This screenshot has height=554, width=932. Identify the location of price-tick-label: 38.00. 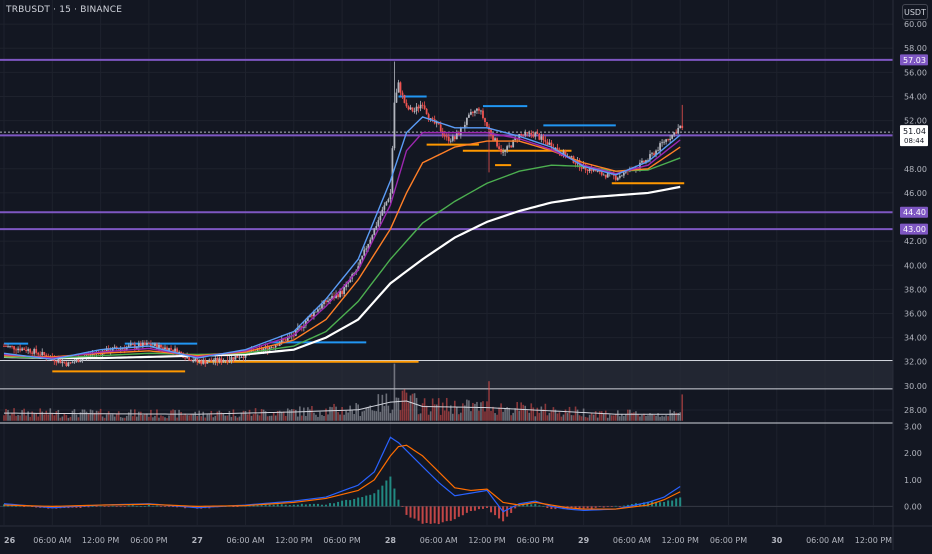
(915, 289).